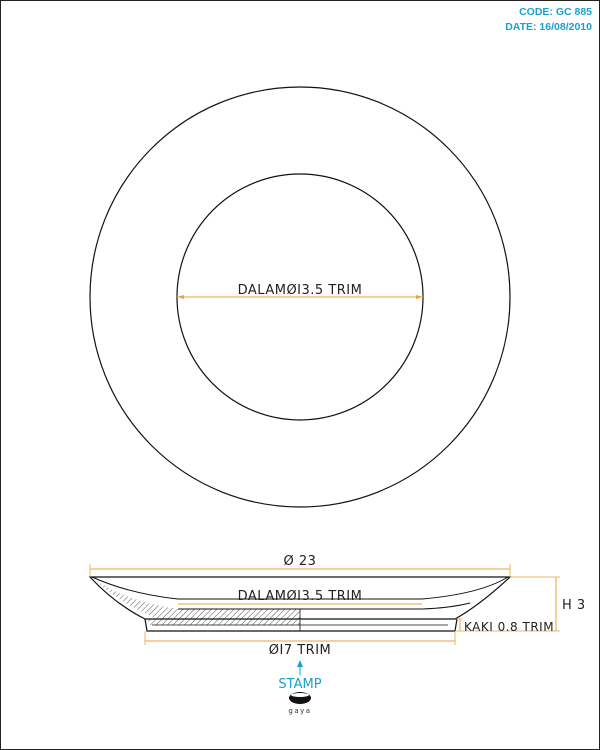 Image resolution: width=600 pixels, height=750 pixels. I want to click on gaya-logo: gaya, so click(299, 703).